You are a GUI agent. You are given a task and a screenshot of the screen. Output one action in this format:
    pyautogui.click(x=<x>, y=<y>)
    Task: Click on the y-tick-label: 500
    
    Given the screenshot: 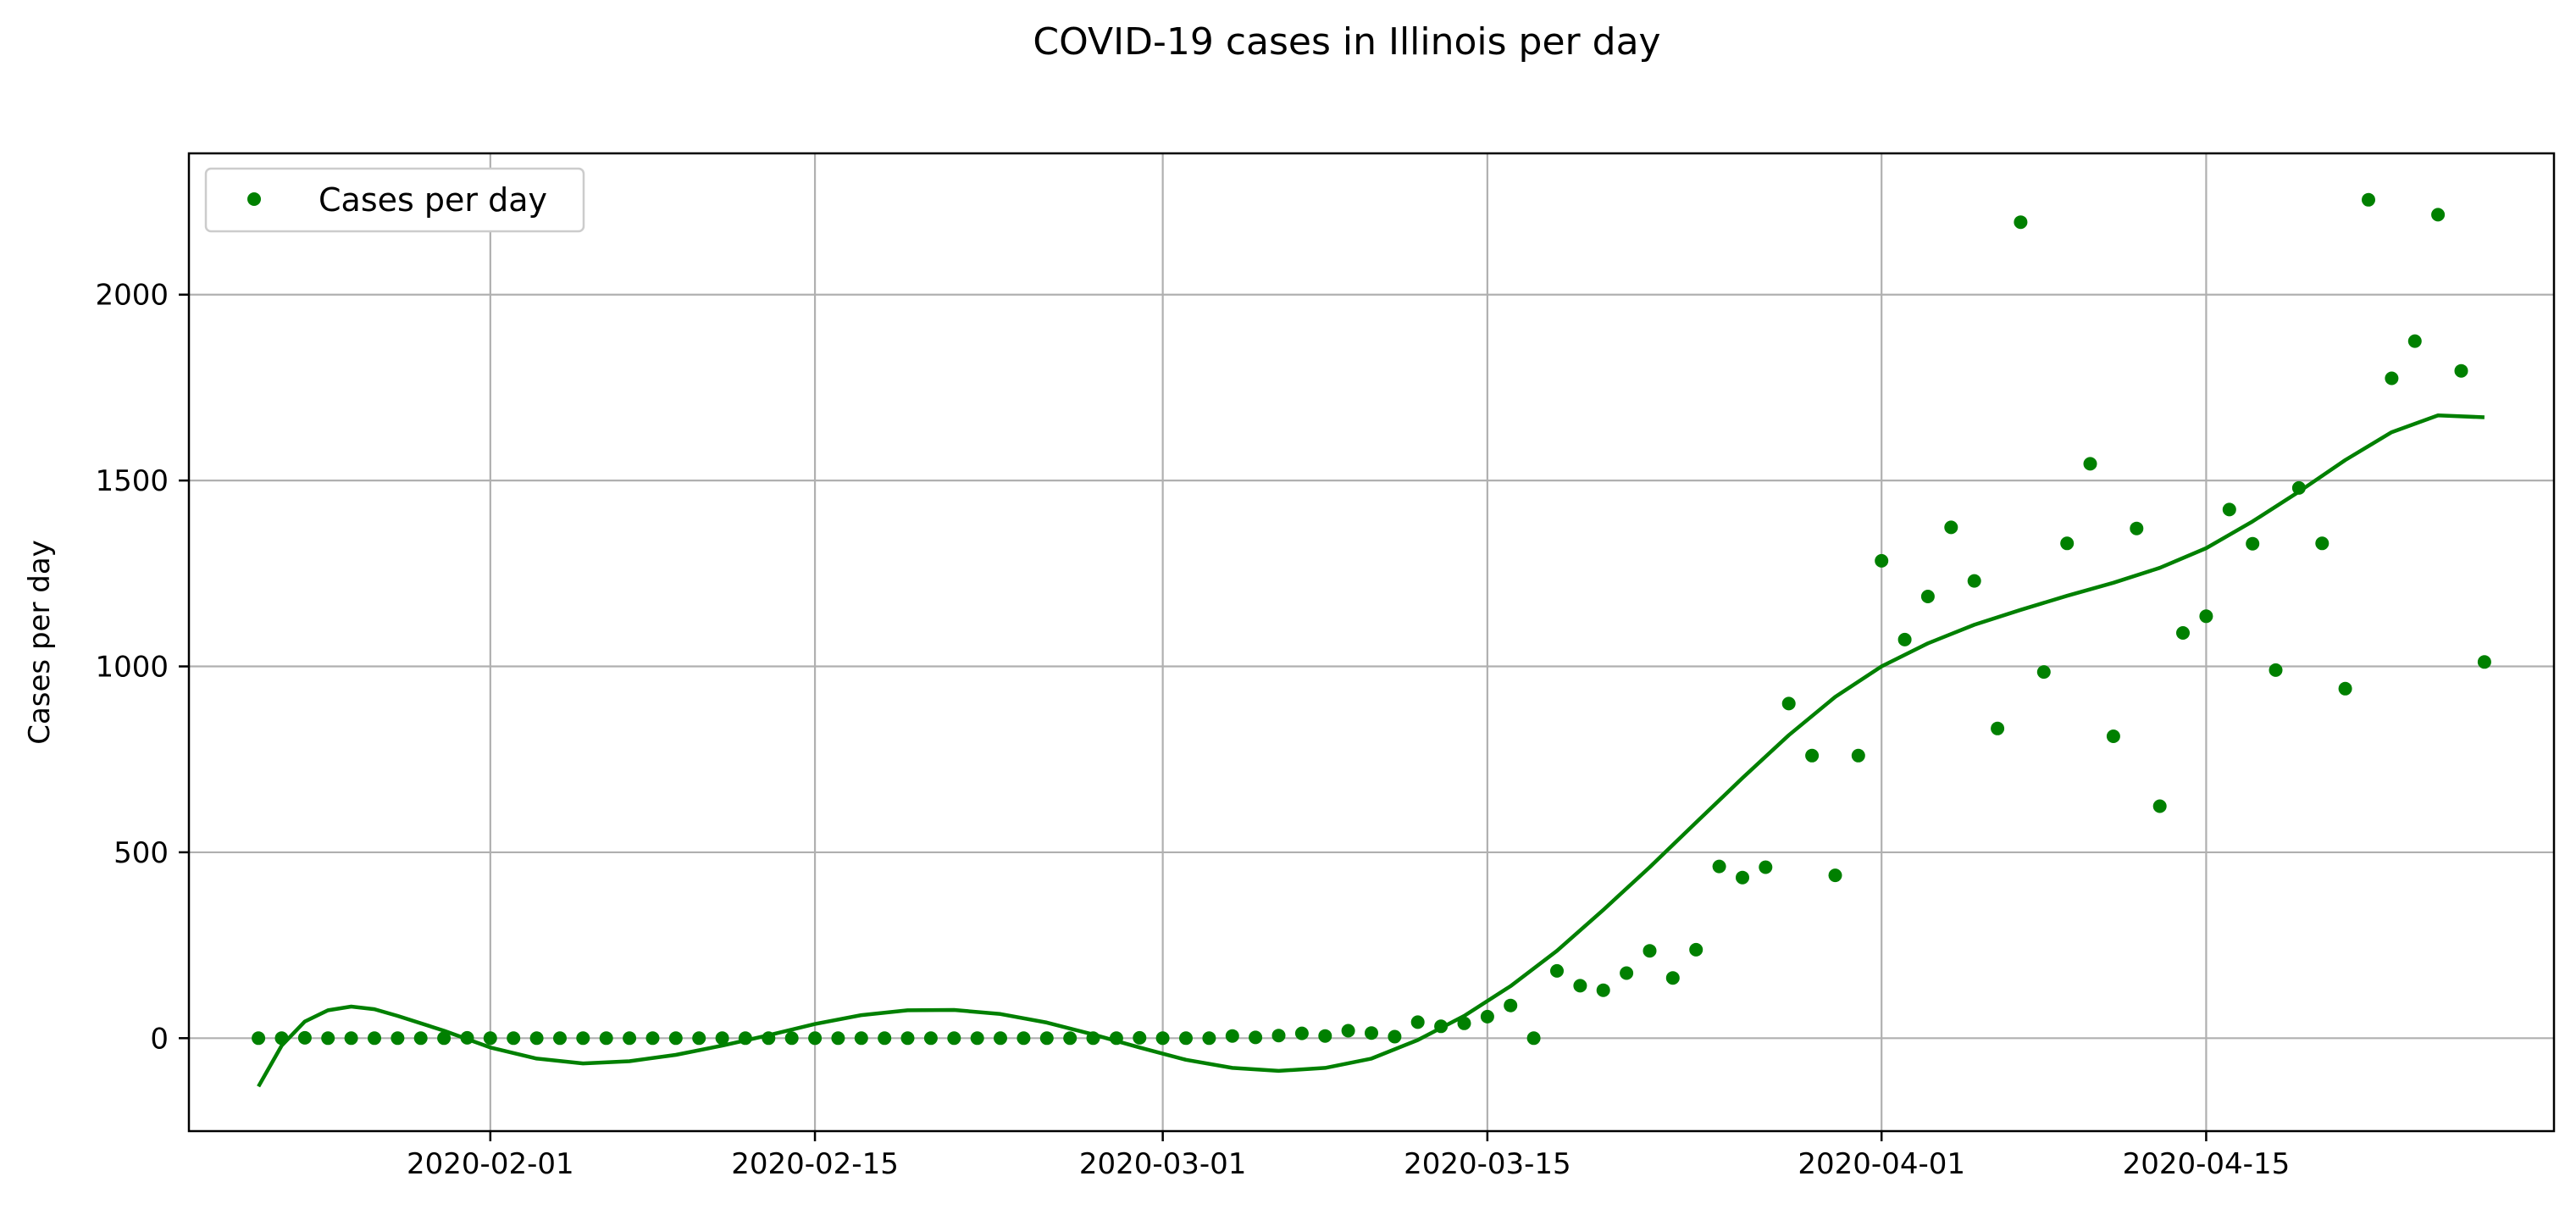 What is the action you would take?
    pyautogui.click(x=141, y=853)
    